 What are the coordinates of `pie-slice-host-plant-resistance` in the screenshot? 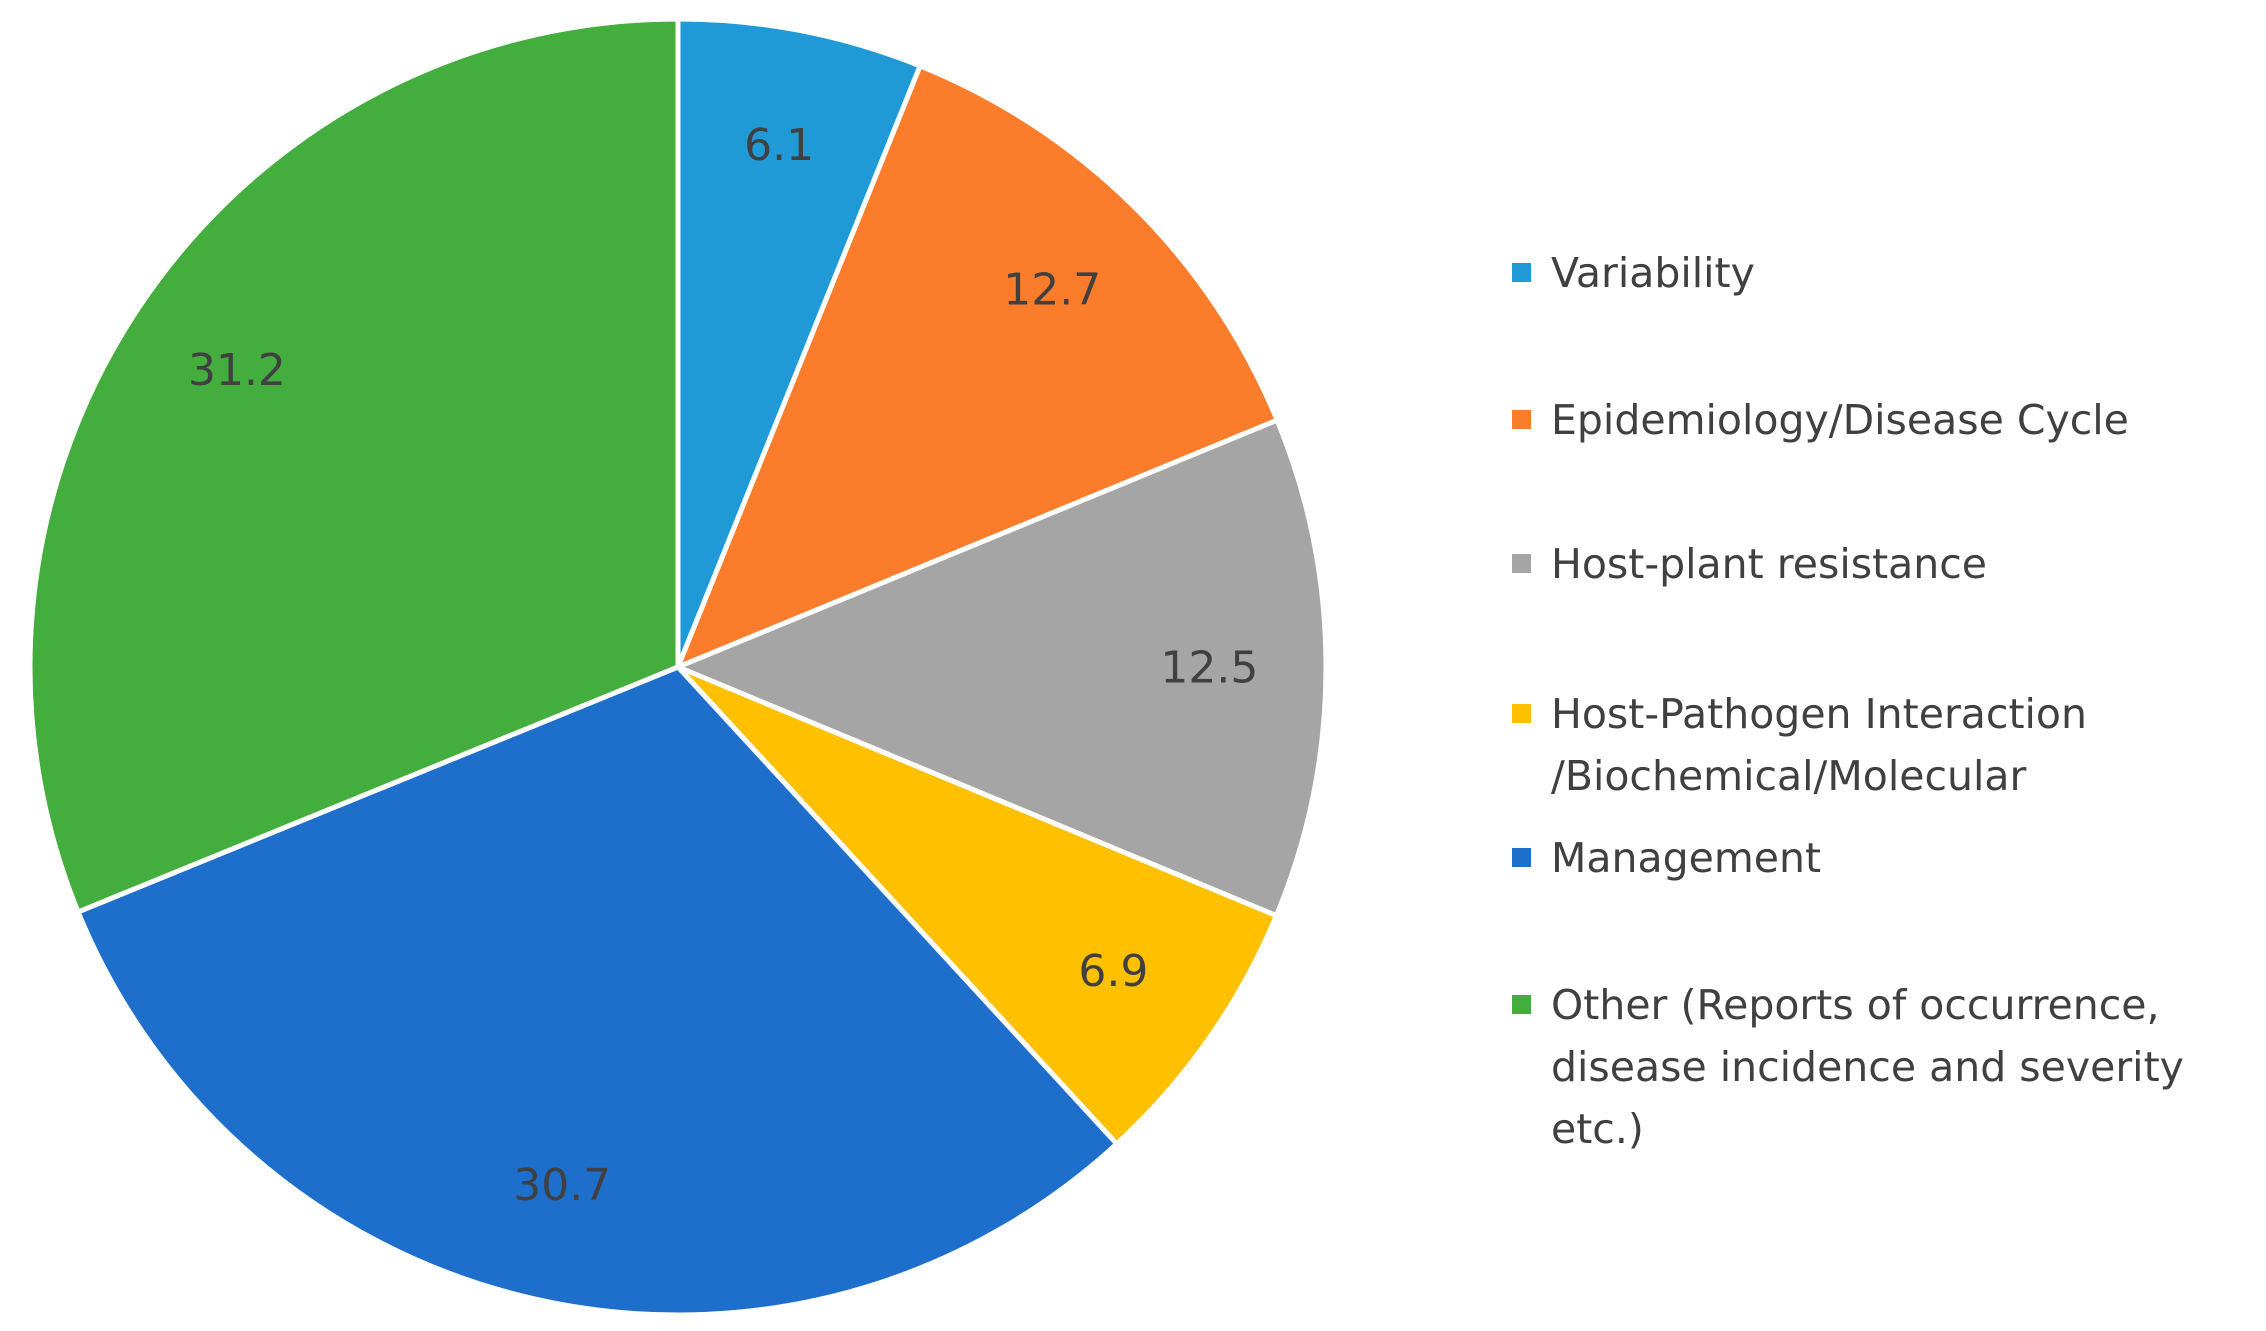 It's located at (1000, 667).